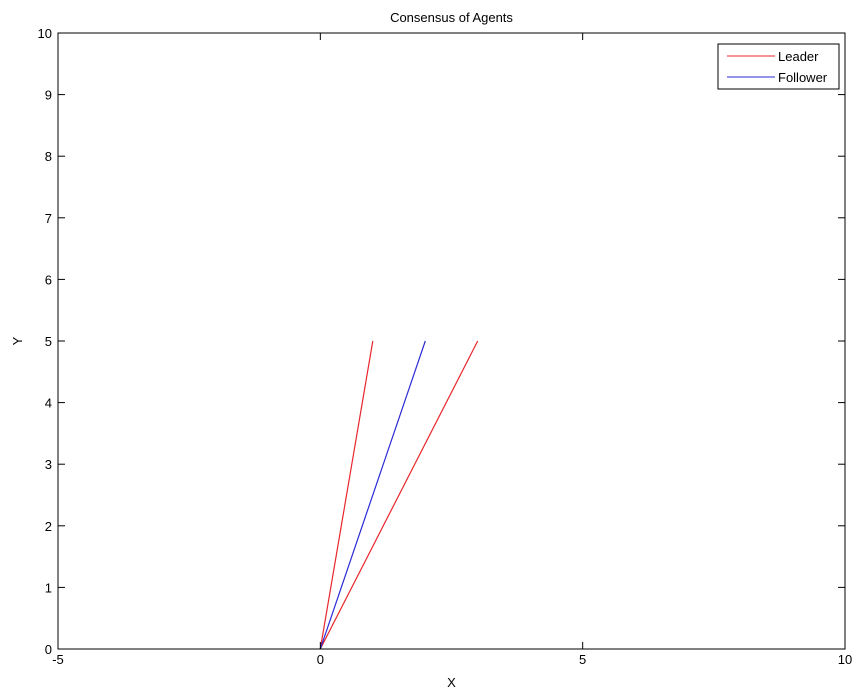  Describe the element at coordinates (48, 587) in the screenshot. I see `y-tick-label: 1` at that location.